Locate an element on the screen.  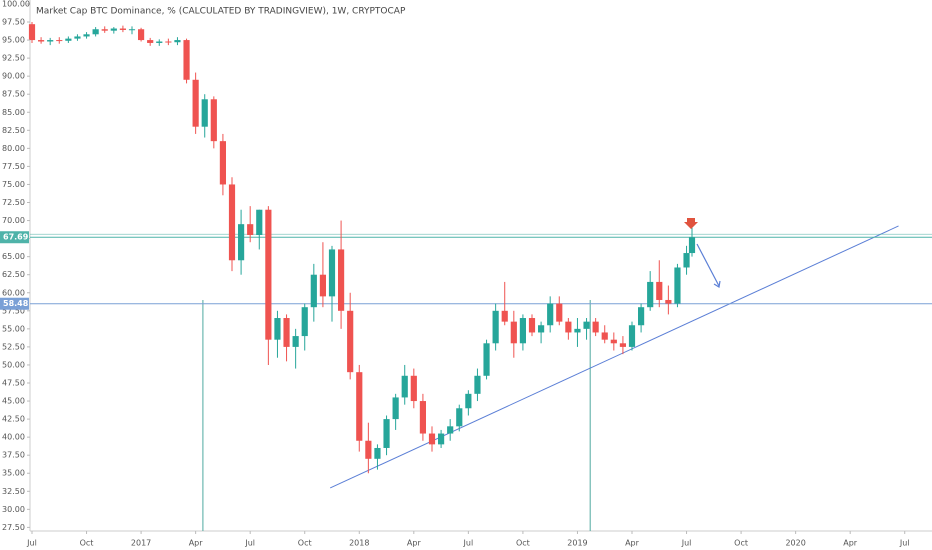
y-tick-label: 87.50 is located at coordinates (13, 94).